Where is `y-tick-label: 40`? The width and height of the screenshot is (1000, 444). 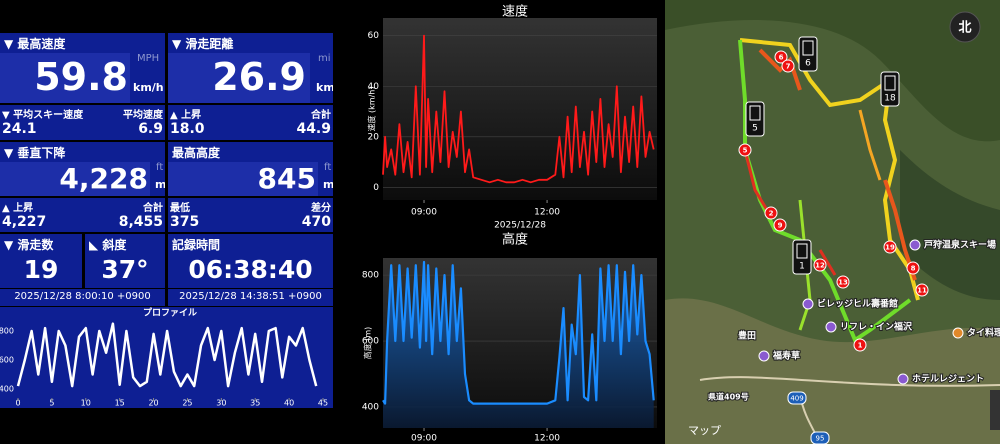 y-tick-label: 40 is located at coordinates (374, 87).